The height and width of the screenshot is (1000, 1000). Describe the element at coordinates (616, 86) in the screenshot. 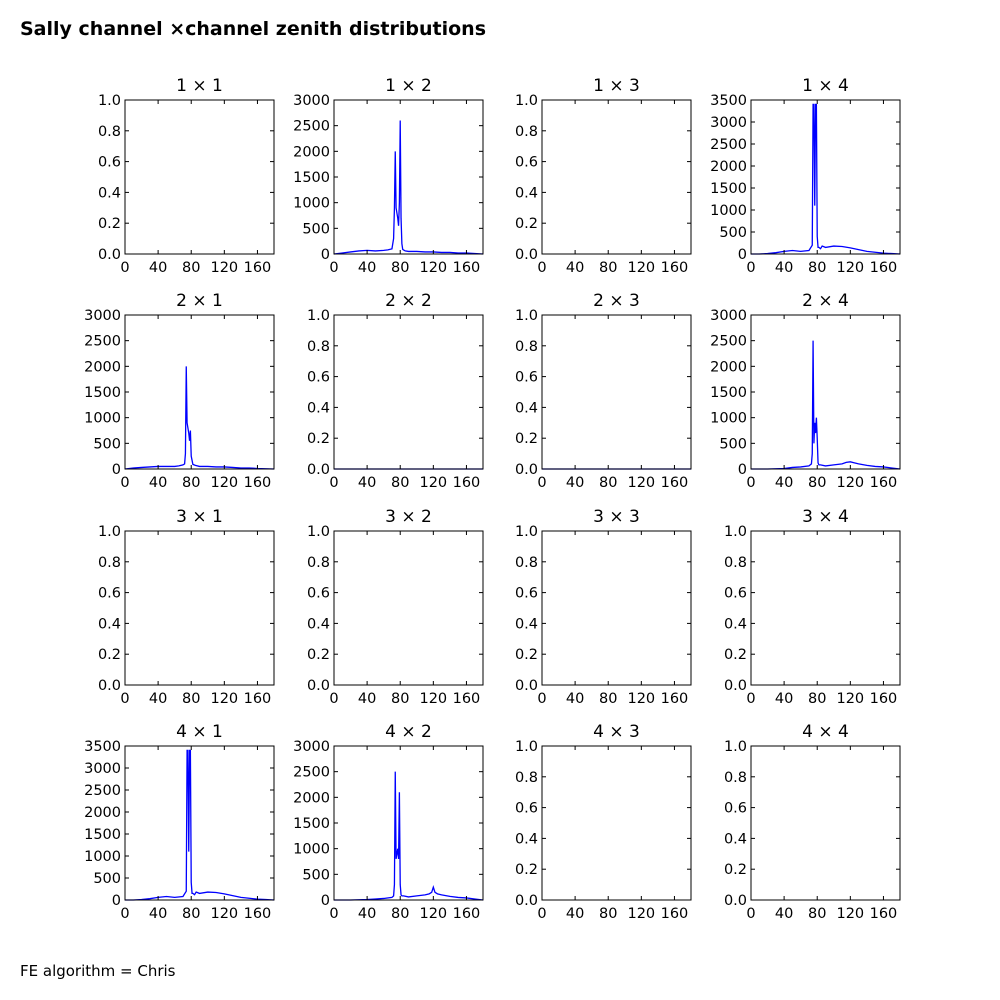

I see `subplot-title: 1 × 3` at that location.